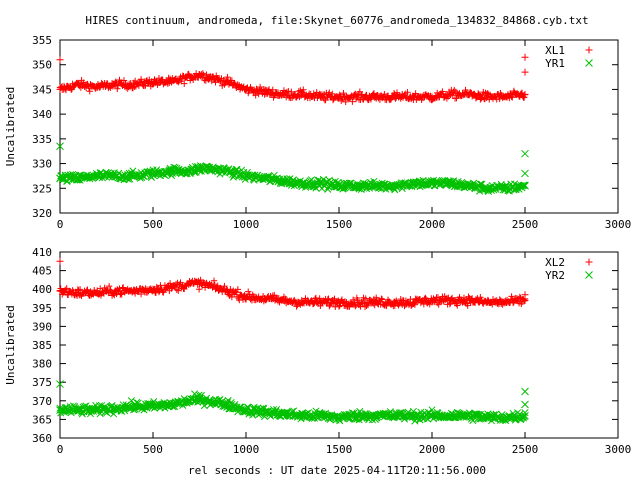  What do you see at coordinates (292, 169) in the screenshot?
I see `series-YR1` at bounding box center [292, 169].